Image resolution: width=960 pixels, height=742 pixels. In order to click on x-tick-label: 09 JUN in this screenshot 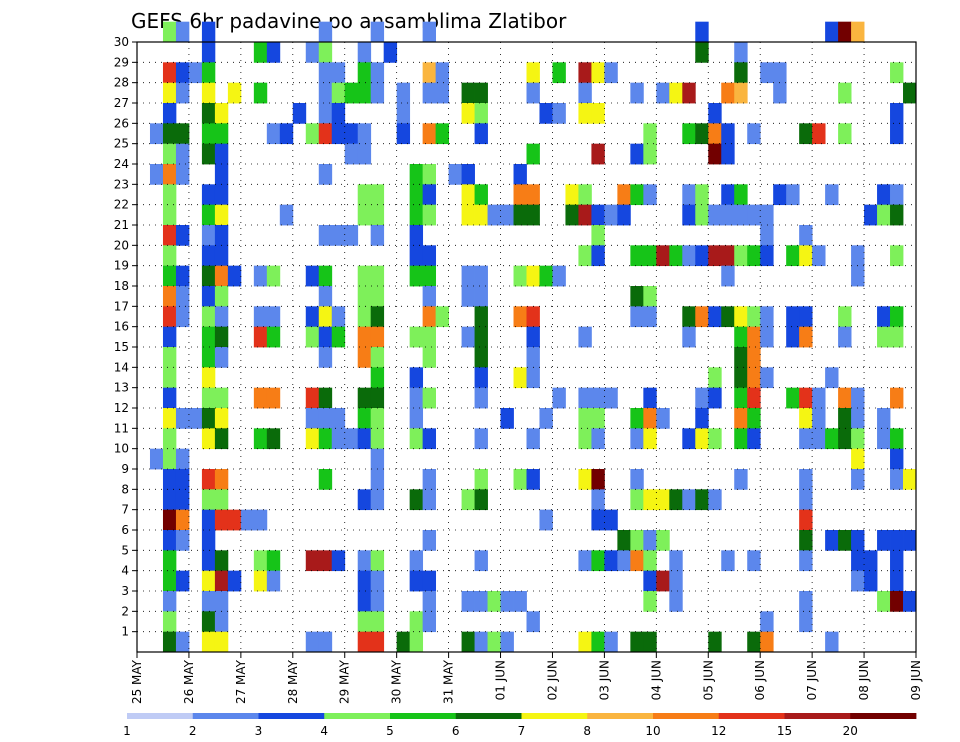, I will do `click(916, 680)`.